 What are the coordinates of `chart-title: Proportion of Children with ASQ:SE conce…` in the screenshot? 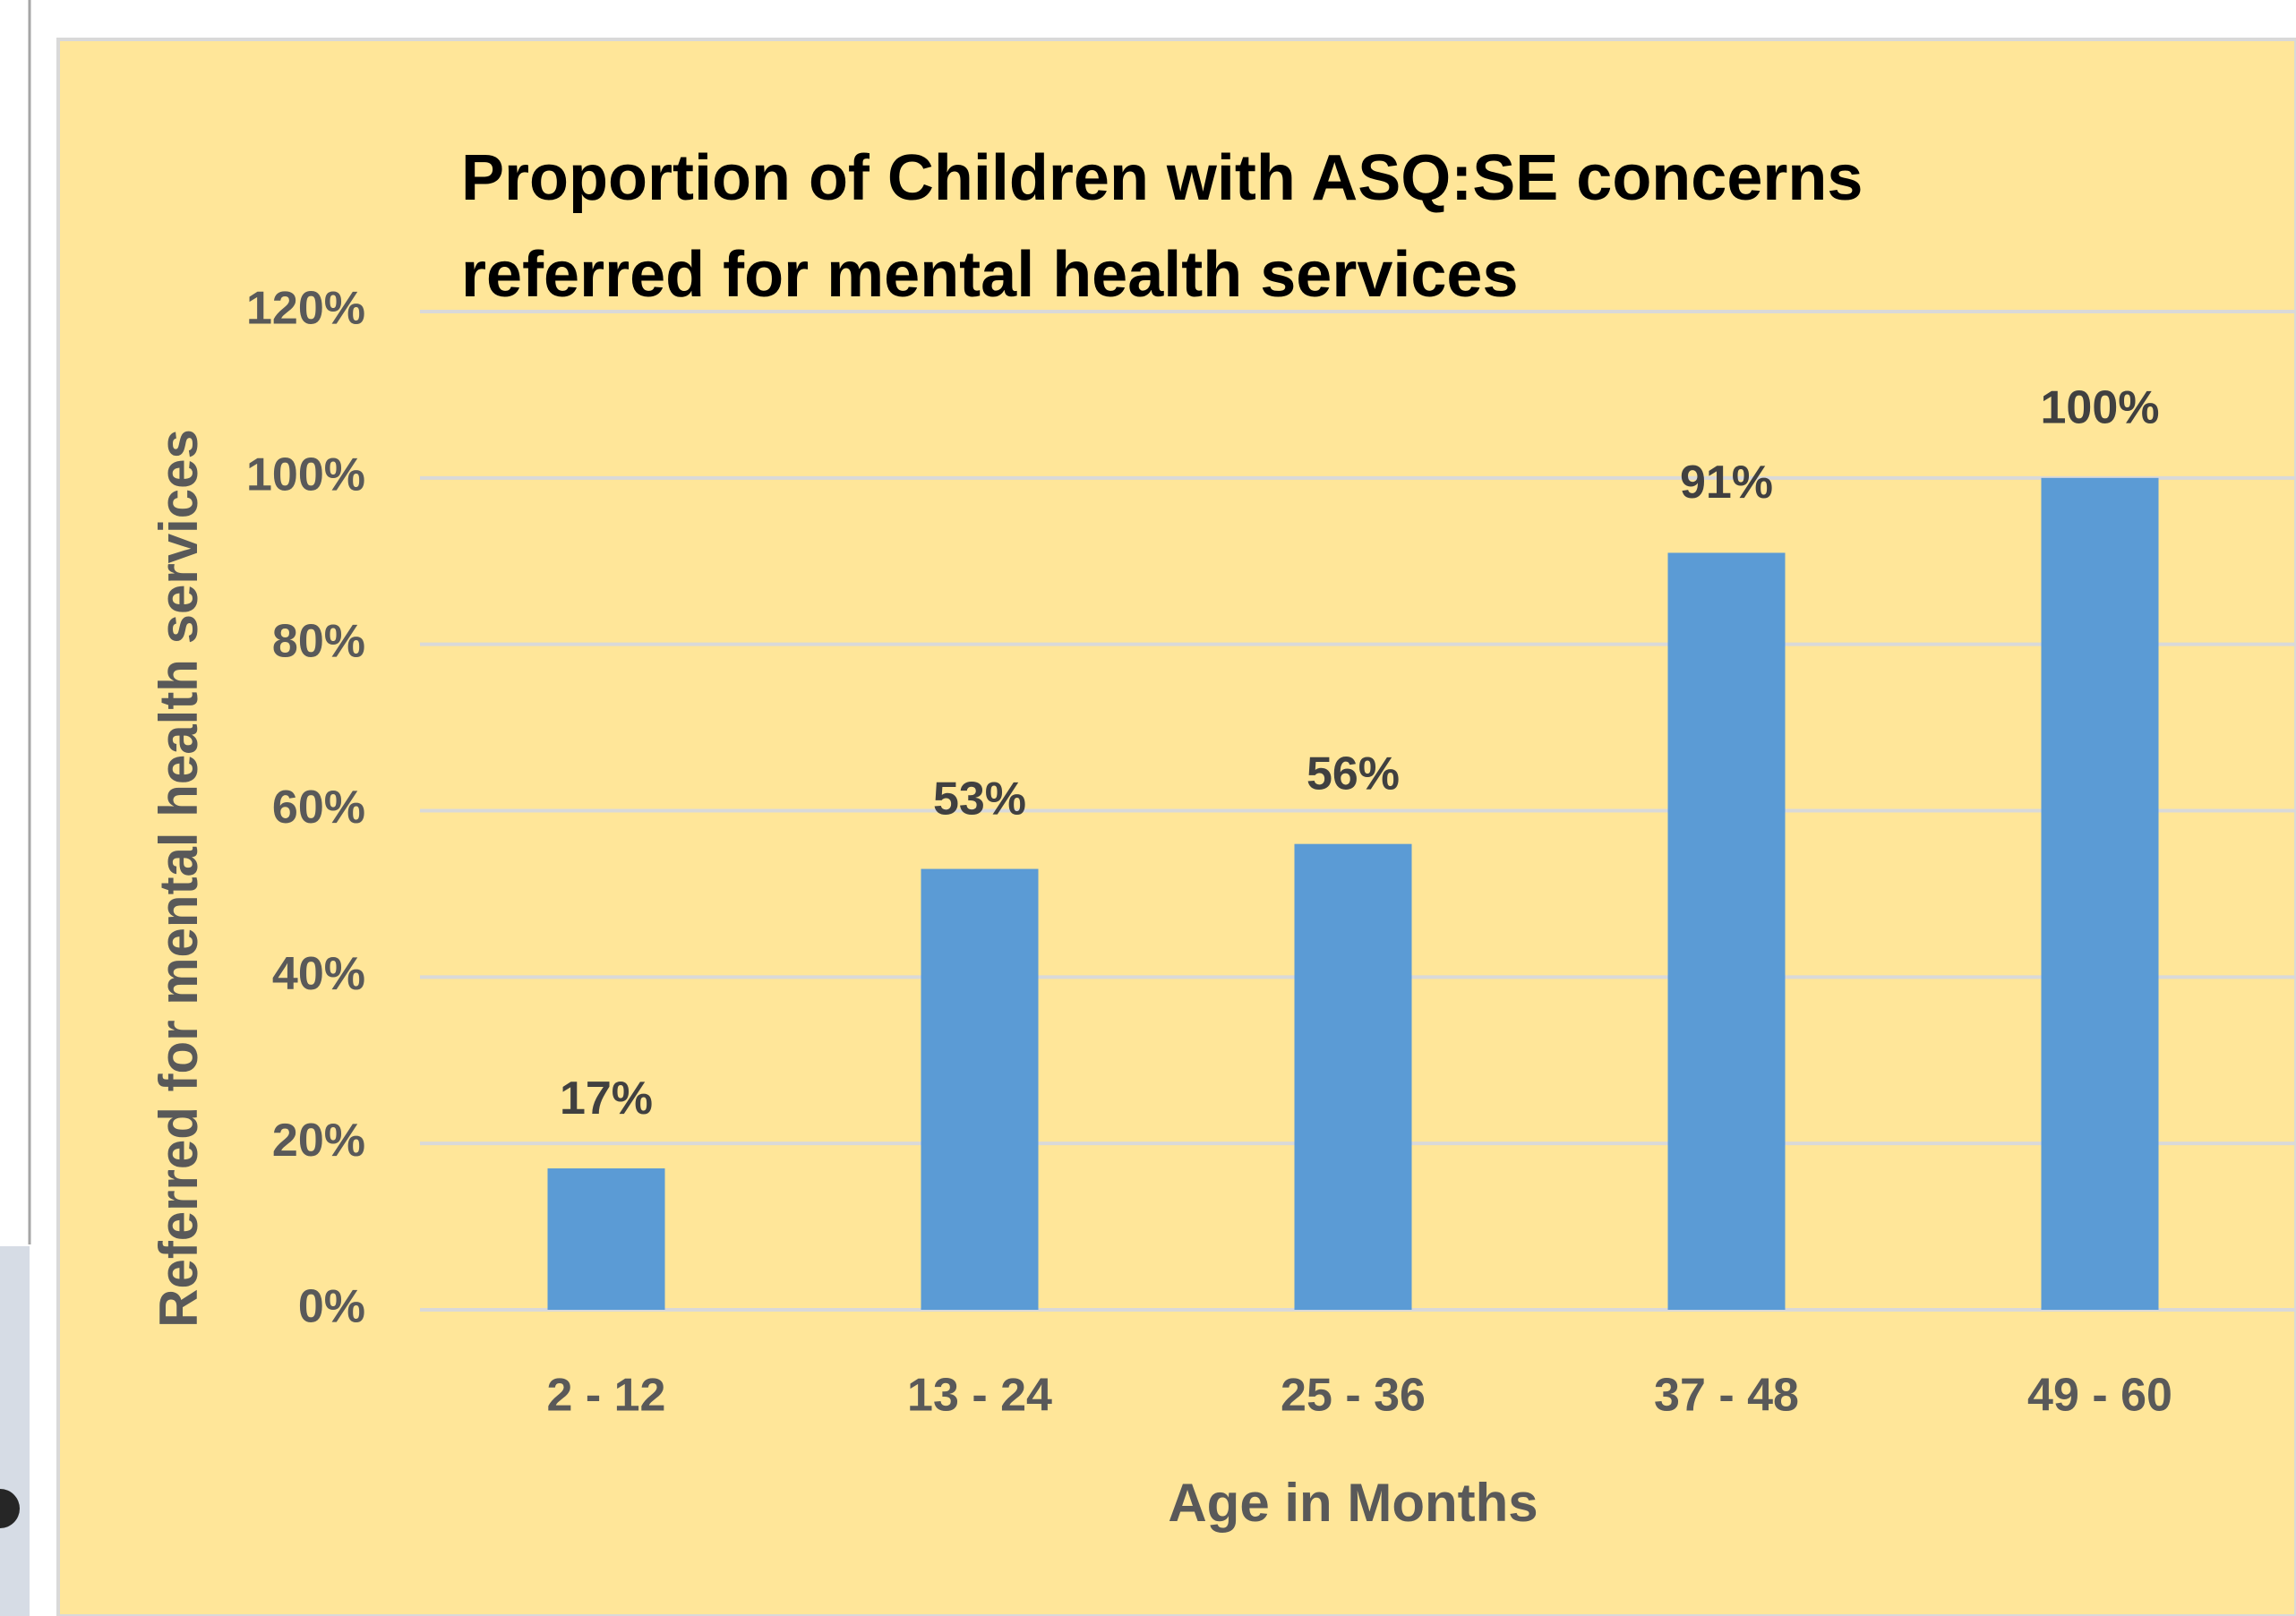 It's located at (1162, 178).